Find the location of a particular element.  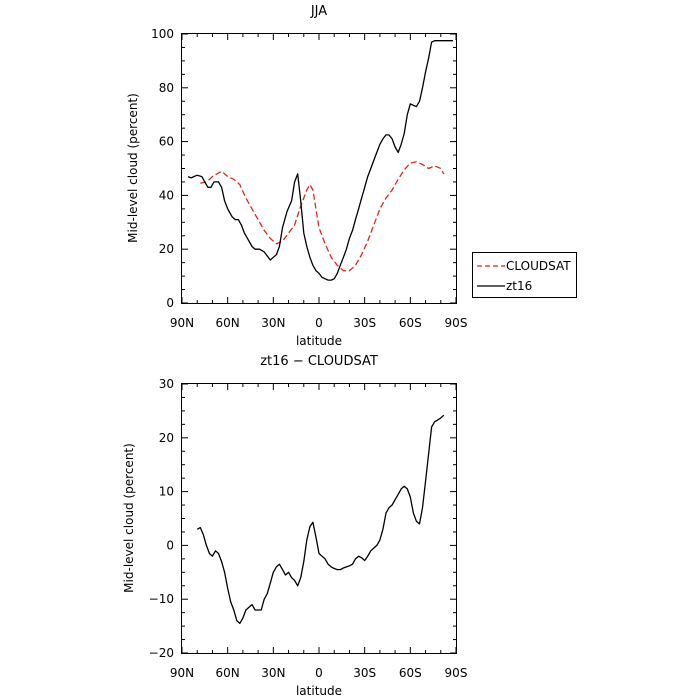

bottom-y-tick-label: 30 is located at coordinates (166, 384).